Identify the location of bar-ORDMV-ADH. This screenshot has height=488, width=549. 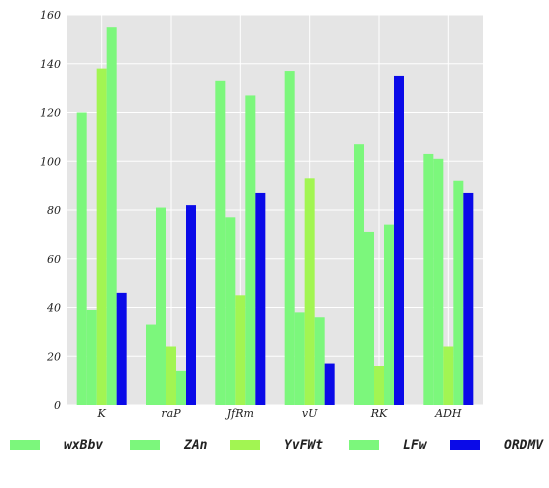
(468, 298).